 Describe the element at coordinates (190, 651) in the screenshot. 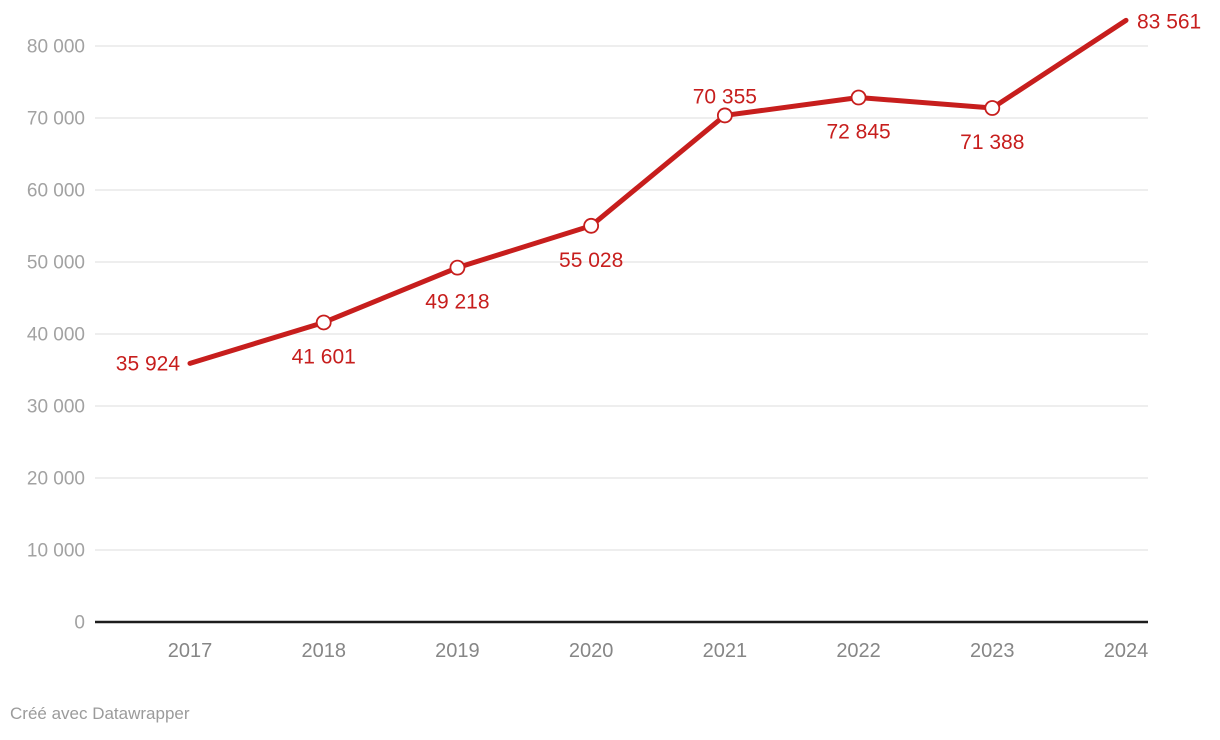

I see `x-axis-tick-label: 2017` at that location.